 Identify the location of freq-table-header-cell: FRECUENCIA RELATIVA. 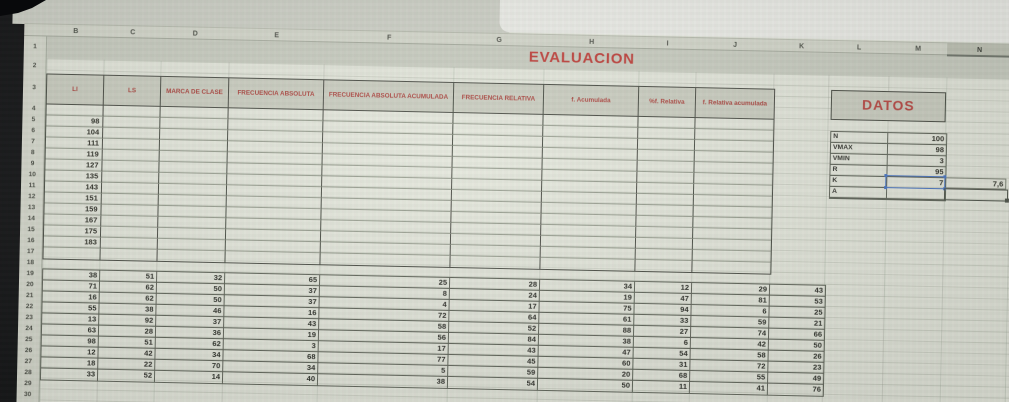
(499, 99).